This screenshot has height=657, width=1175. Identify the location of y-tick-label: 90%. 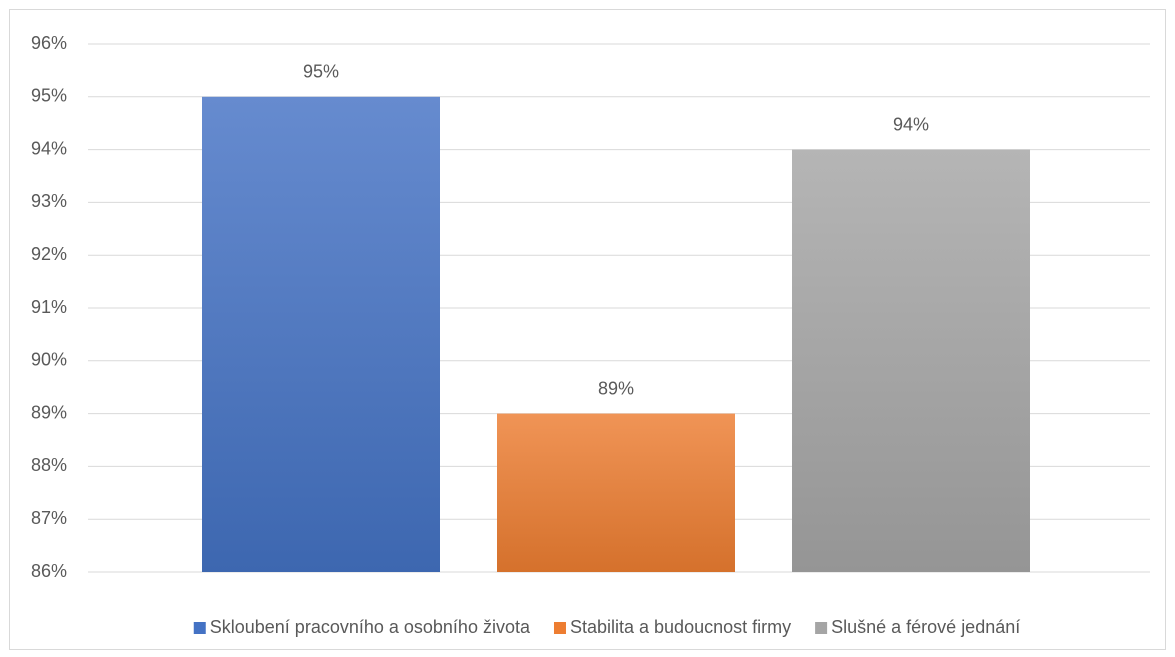
(49, 360).